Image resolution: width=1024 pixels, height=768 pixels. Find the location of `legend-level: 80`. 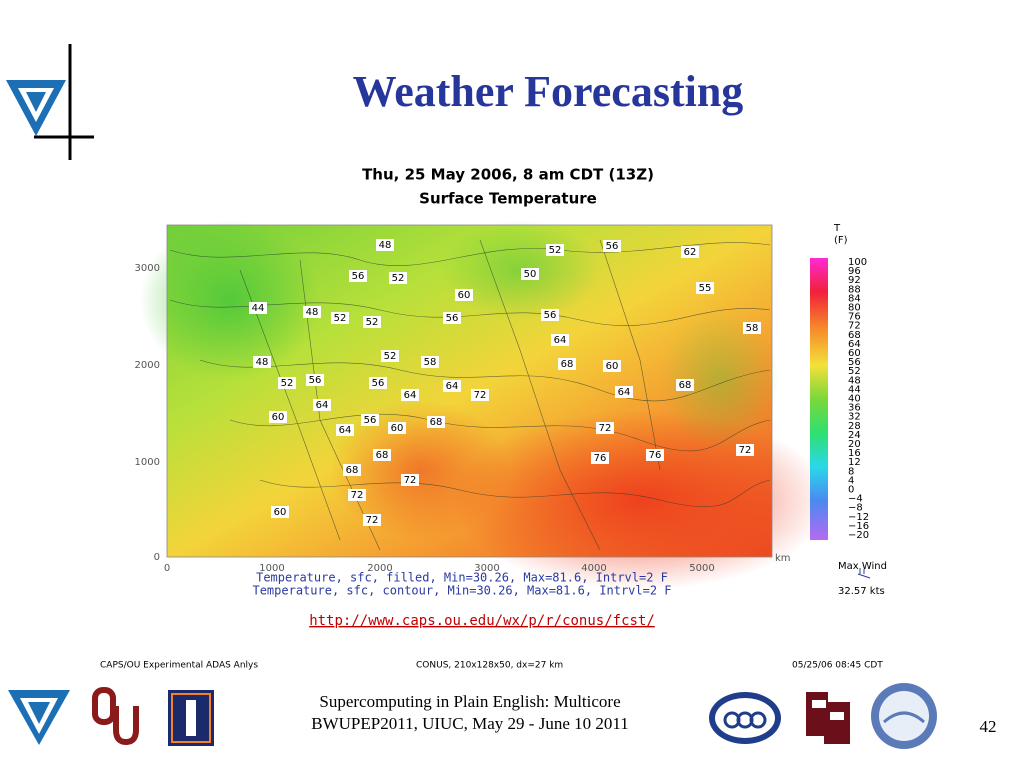

legend-level: 80 is located at coordinates (854, 308).